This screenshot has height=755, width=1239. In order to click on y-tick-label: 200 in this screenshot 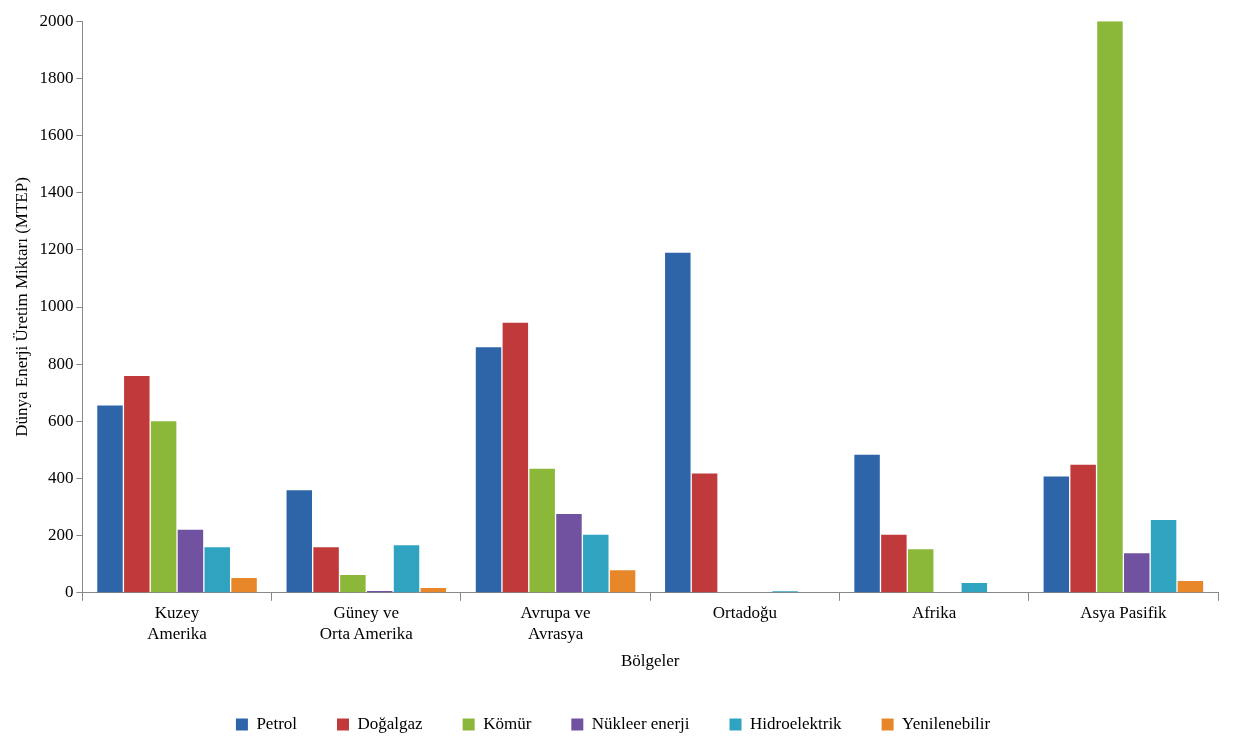, I will do `click(60, 535)`.